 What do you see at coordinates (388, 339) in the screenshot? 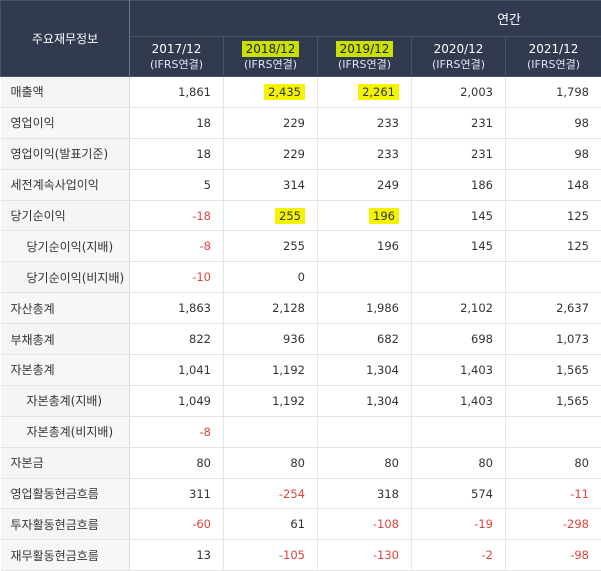
I see `value-text: 682` at bounding box center [388, 339].